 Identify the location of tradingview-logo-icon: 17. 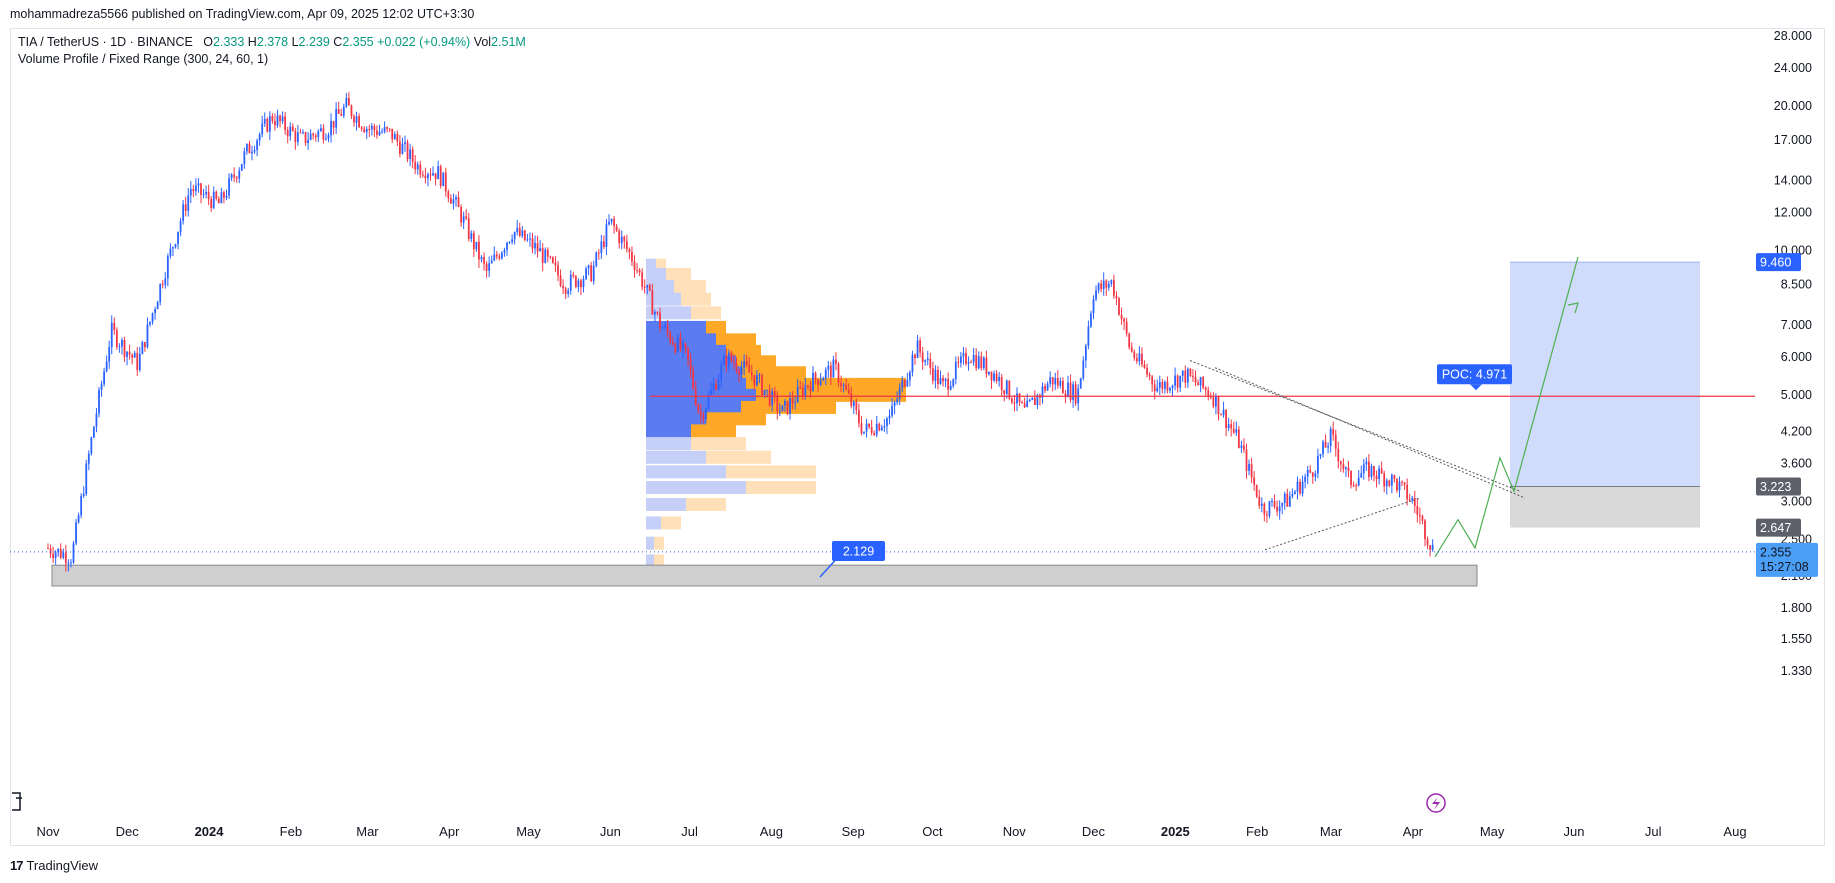
(17, 865).